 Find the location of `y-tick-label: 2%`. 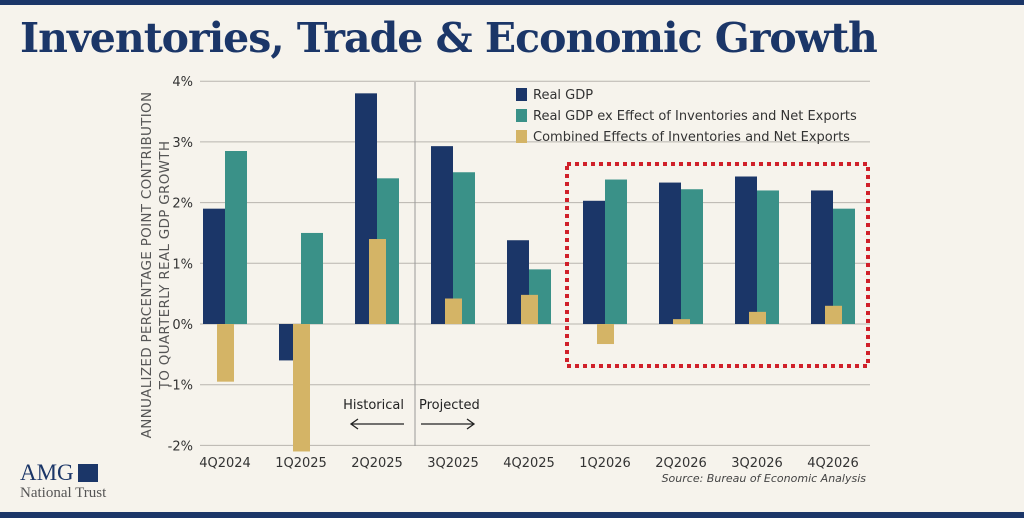

y-tick-label: 2% is located at coordinates (182, 204).